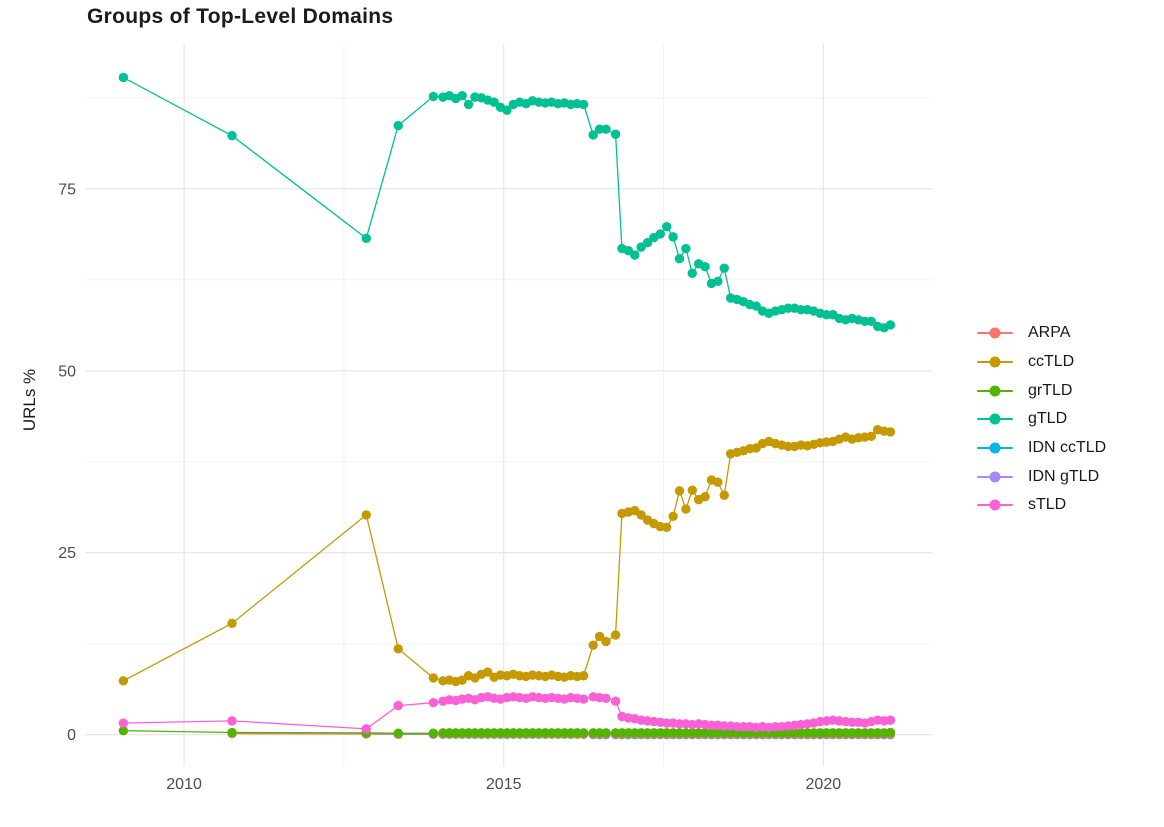  Describe the element at coordinates (71, 735) in the screenshot. I see `y-tick-label: 0` at that location.